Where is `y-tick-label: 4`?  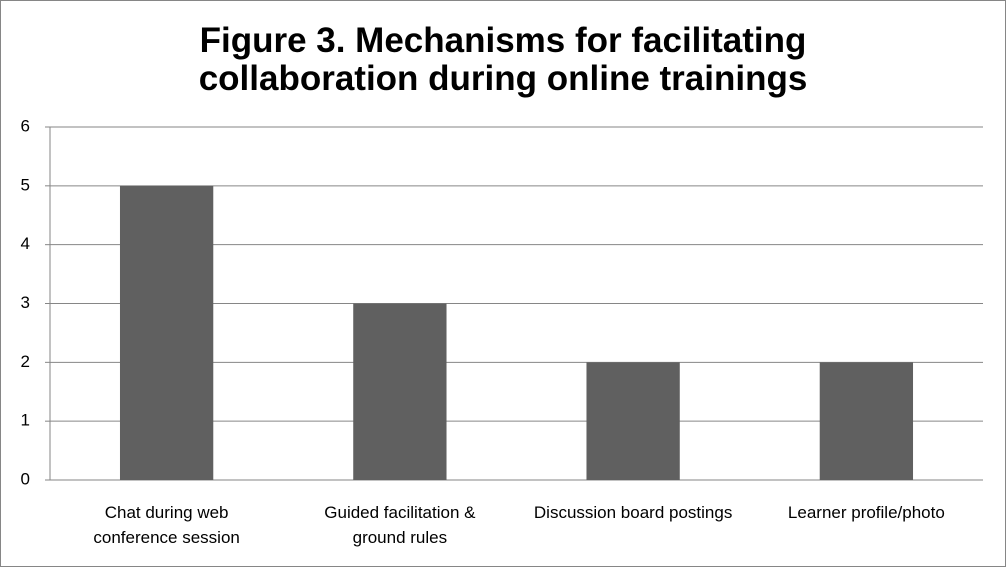 y-tick-label: 4 is located at coordinates (25, 243).